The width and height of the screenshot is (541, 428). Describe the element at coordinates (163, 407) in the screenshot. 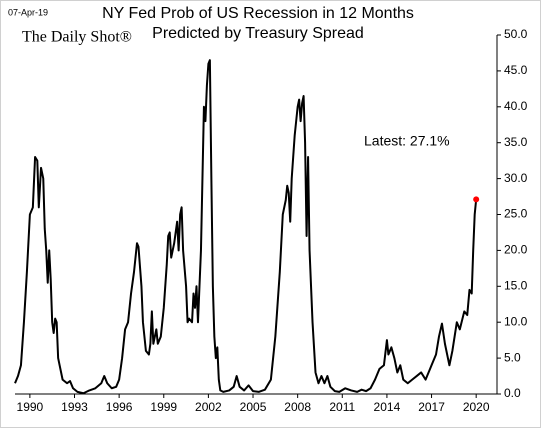

I see `x-tick-label: 1999` at that location.